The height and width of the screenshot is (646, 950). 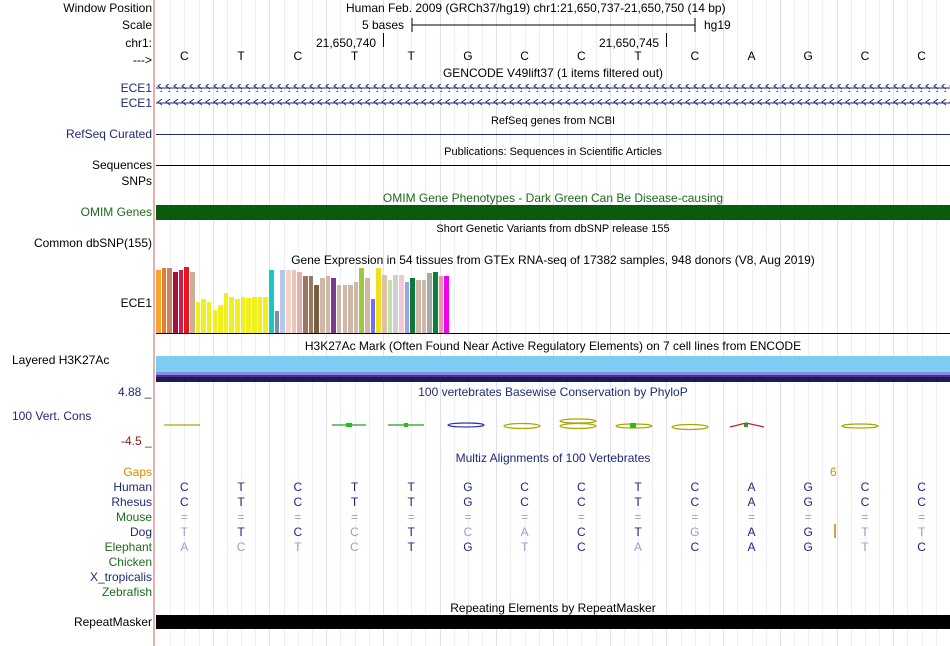 I want to click on species-label: Zebrafish, so click(x=126, y=592).